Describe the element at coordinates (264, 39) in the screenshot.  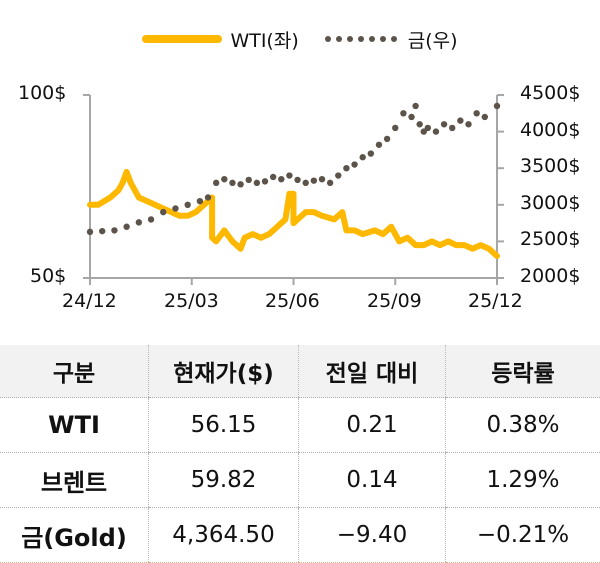
I see `legend-label-wti: WTI(좌)` at that location.